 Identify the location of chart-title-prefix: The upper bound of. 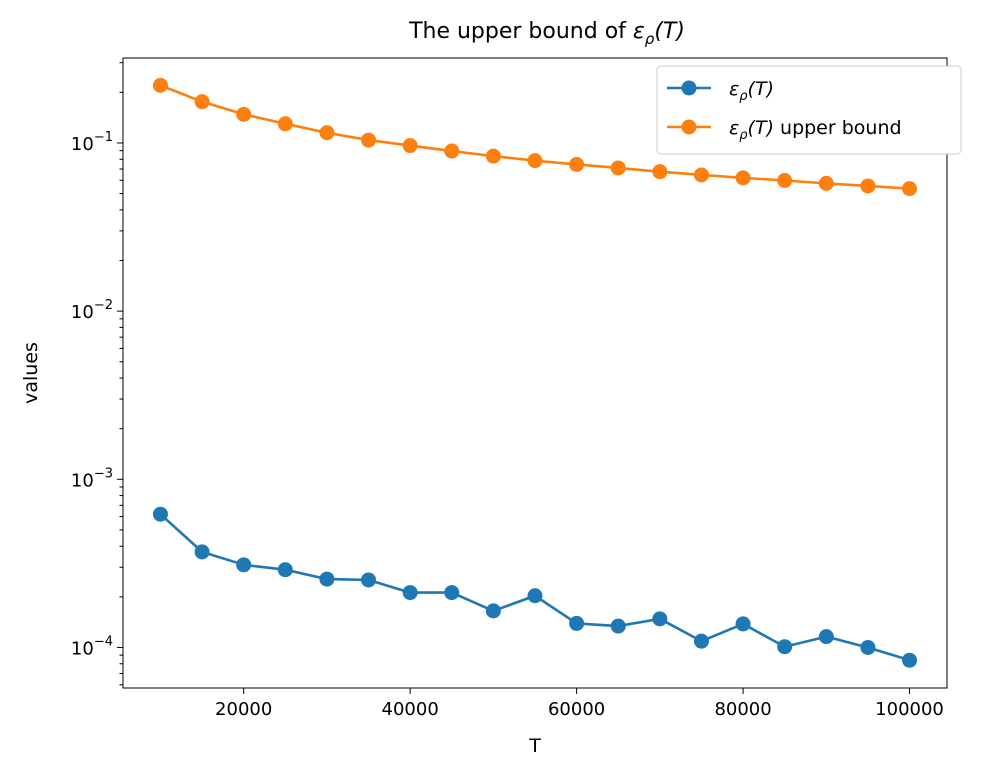
(520, 31).